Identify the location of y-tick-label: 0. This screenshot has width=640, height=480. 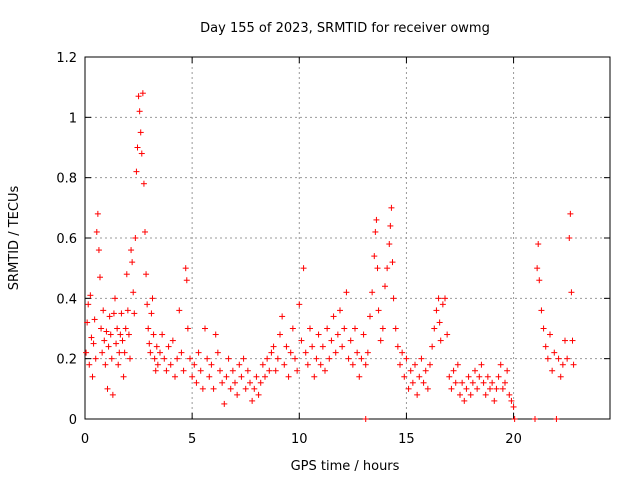
(73, 420).